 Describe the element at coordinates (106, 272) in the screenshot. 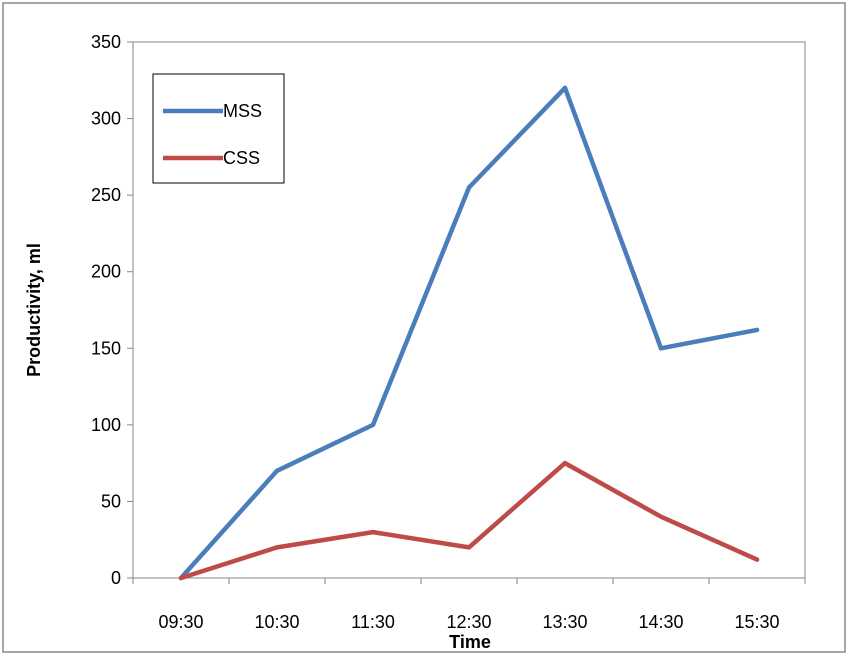

I see `y-tick-label: 200` at that location.